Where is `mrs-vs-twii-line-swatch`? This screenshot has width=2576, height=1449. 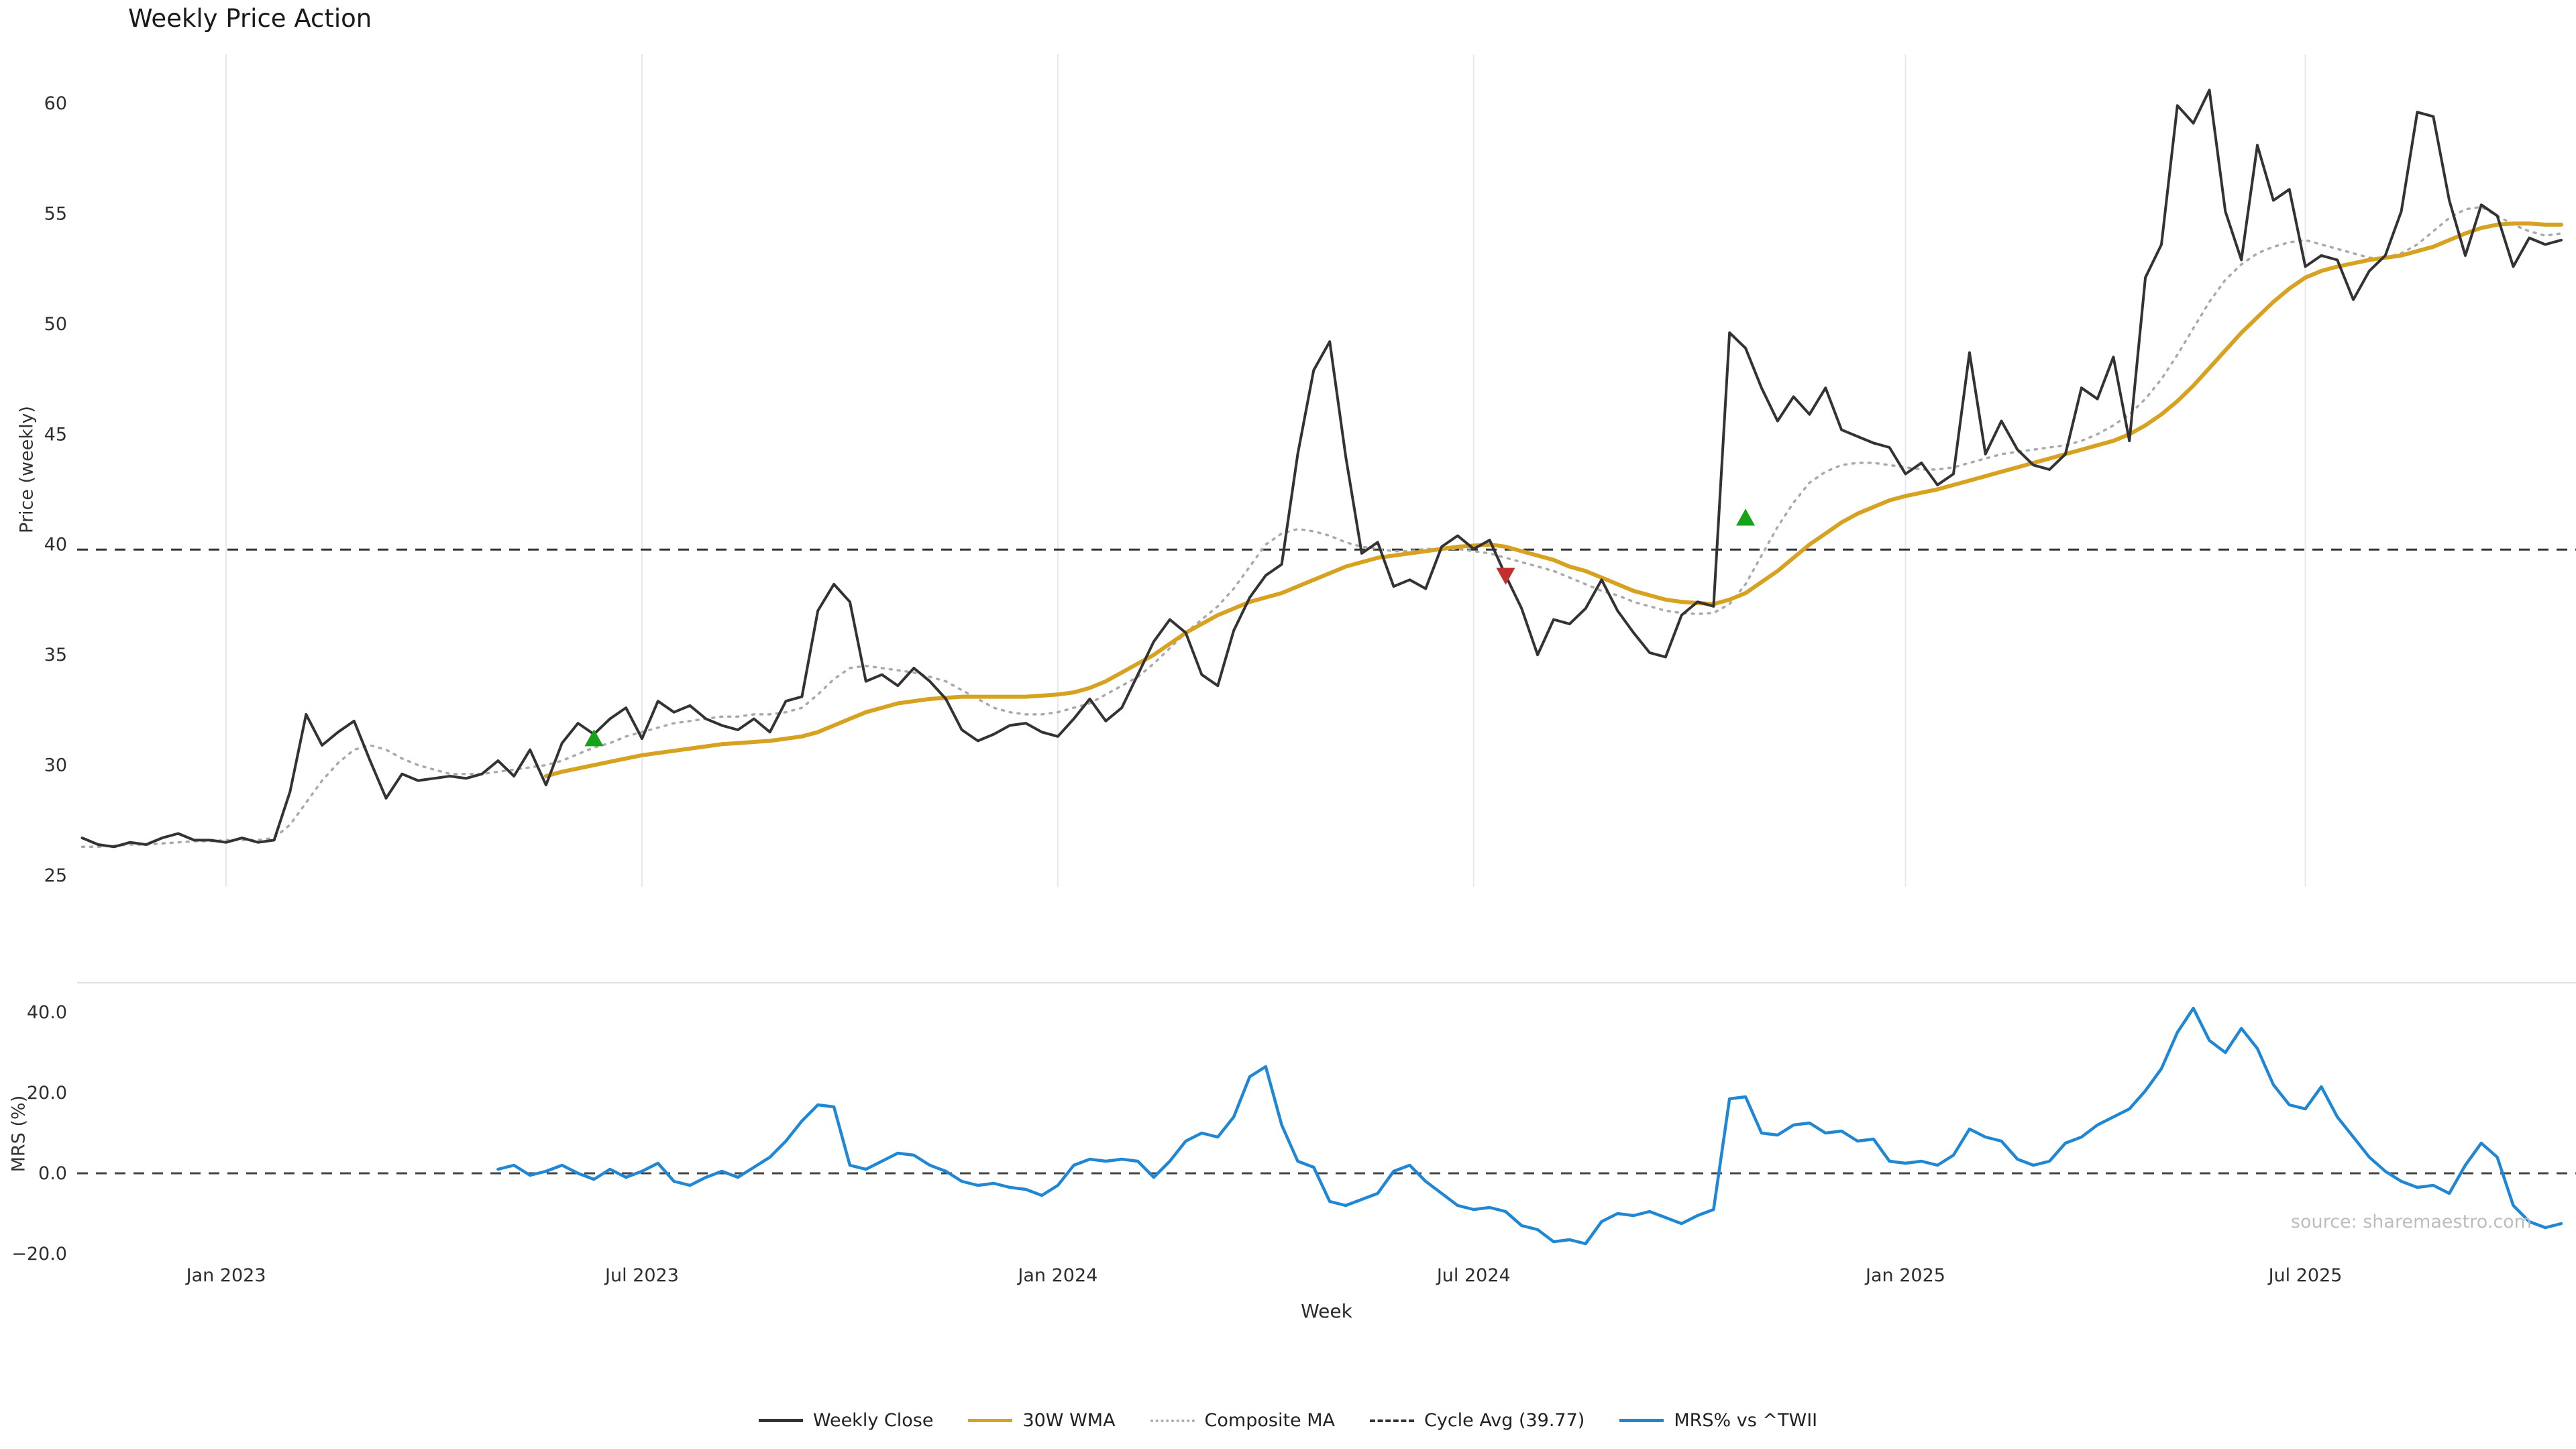 mrs-vs-twii-line-swatch is located at coordinates (1641, 1420).